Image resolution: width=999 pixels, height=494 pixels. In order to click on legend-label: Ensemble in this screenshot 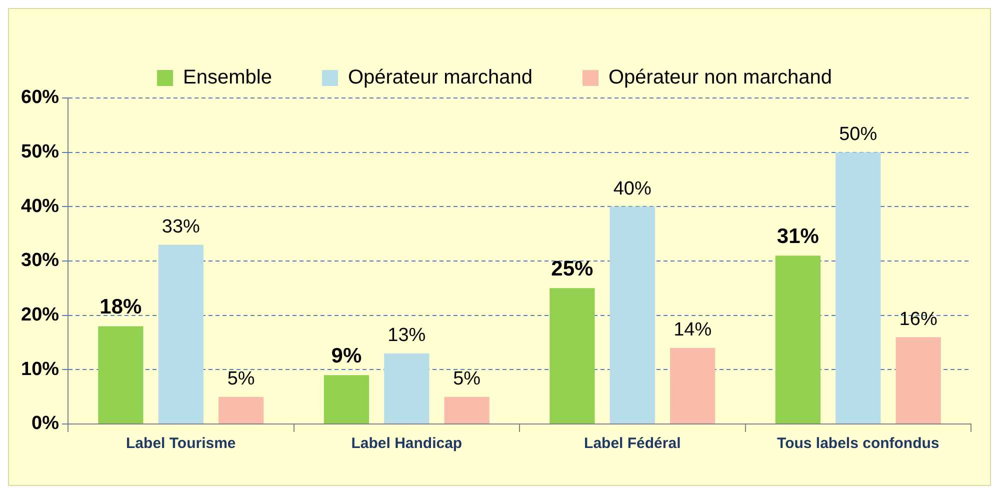, I will do `click(227, 77)`.